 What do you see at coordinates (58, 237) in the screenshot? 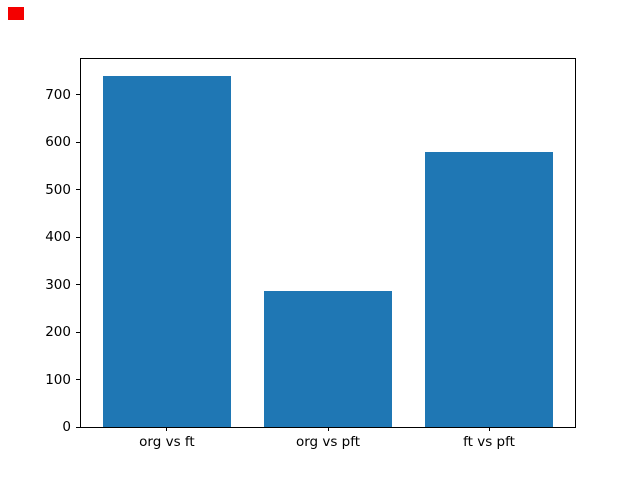
I see `y-tick-label: 400` at bounding box center [58, 237].